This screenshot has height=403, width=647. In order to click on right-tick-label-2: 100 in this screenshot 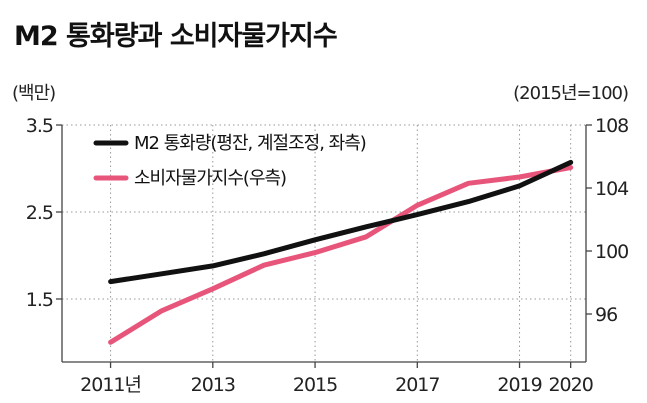, I will do `click(611, 252)`.